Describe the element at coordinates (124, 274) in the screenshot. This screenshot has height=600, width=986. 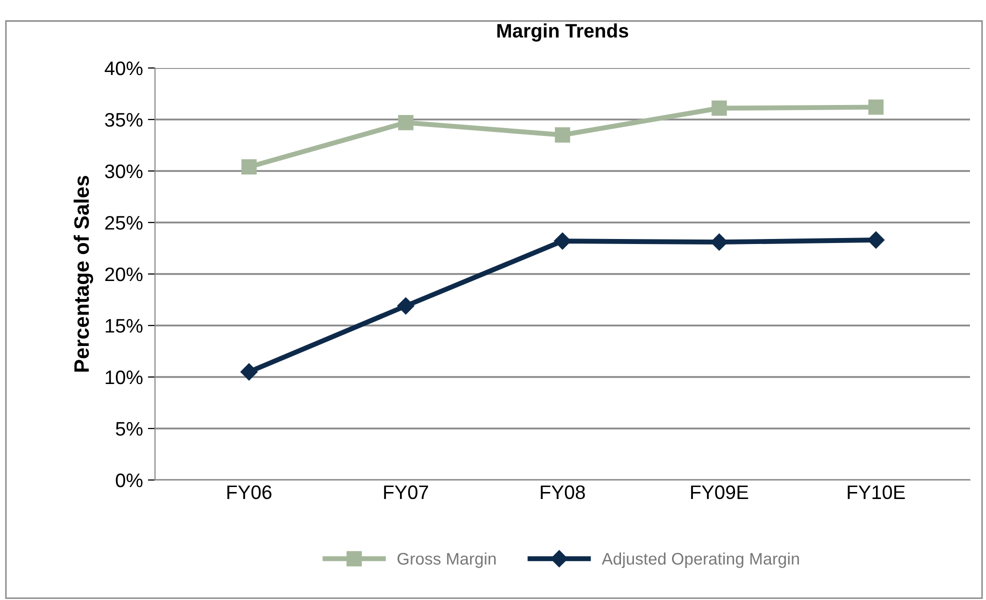
I see `y-tick-label: 20%` at that location.